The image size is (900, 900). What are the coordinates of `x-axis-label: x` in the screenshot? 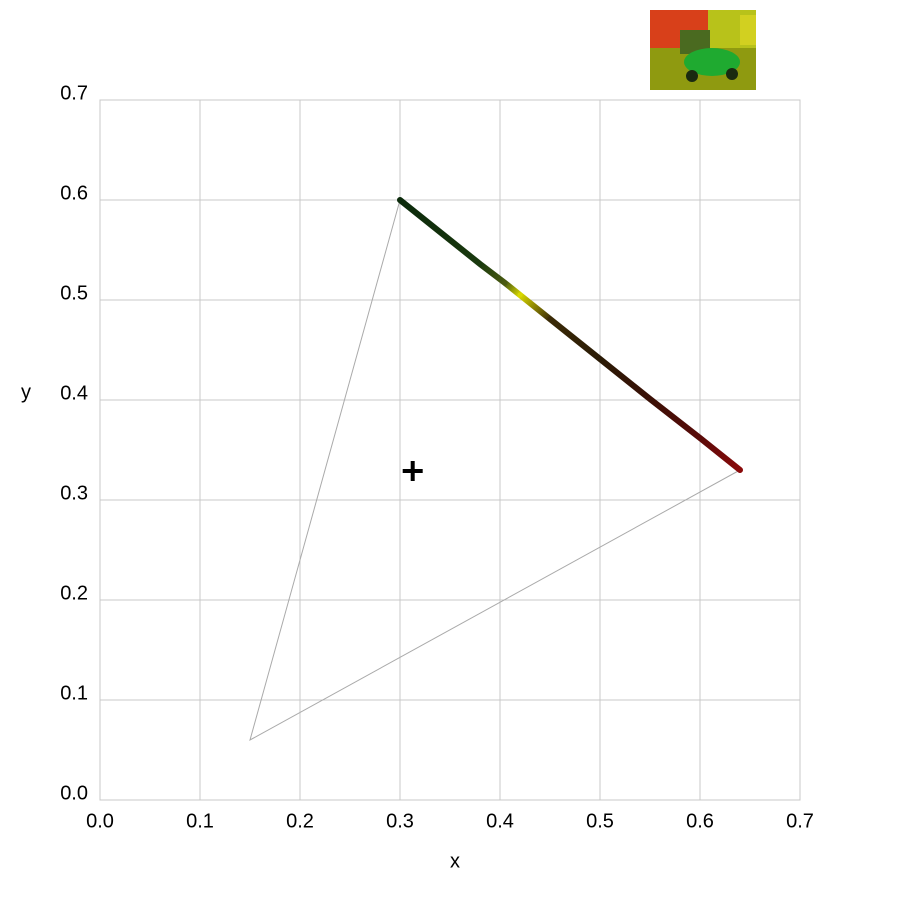 It's located at (455, 861).